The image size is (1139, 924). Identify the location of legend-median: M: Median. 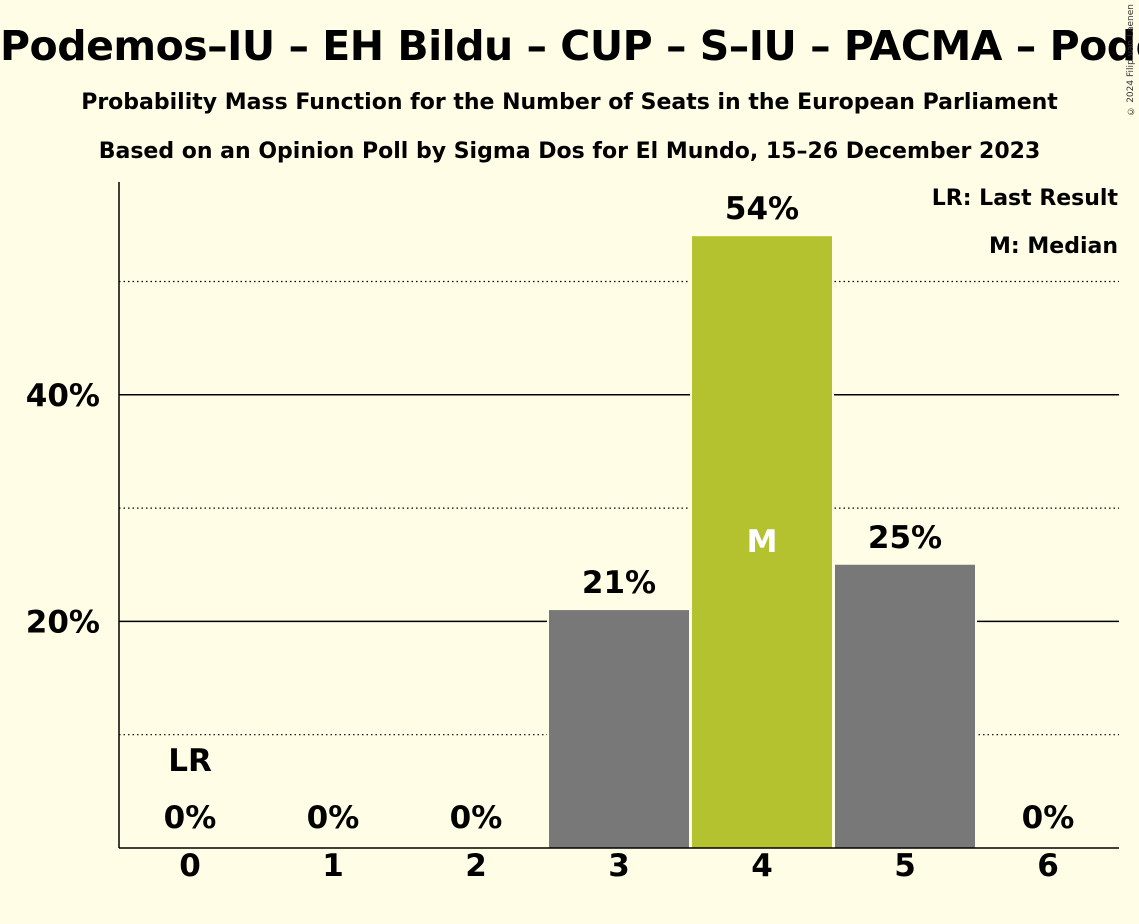
(1053, 246).